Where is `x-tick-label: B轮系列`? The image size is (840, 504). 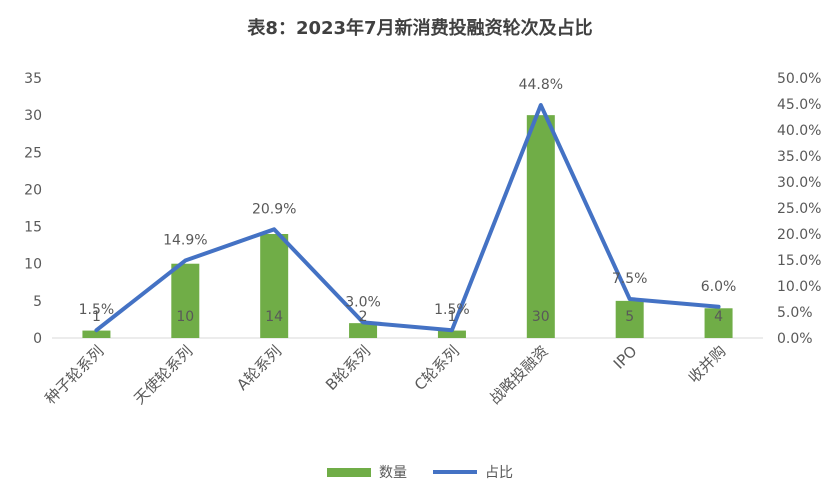
x-tick-label: B轮系列 is located at coordinates (348, 368).